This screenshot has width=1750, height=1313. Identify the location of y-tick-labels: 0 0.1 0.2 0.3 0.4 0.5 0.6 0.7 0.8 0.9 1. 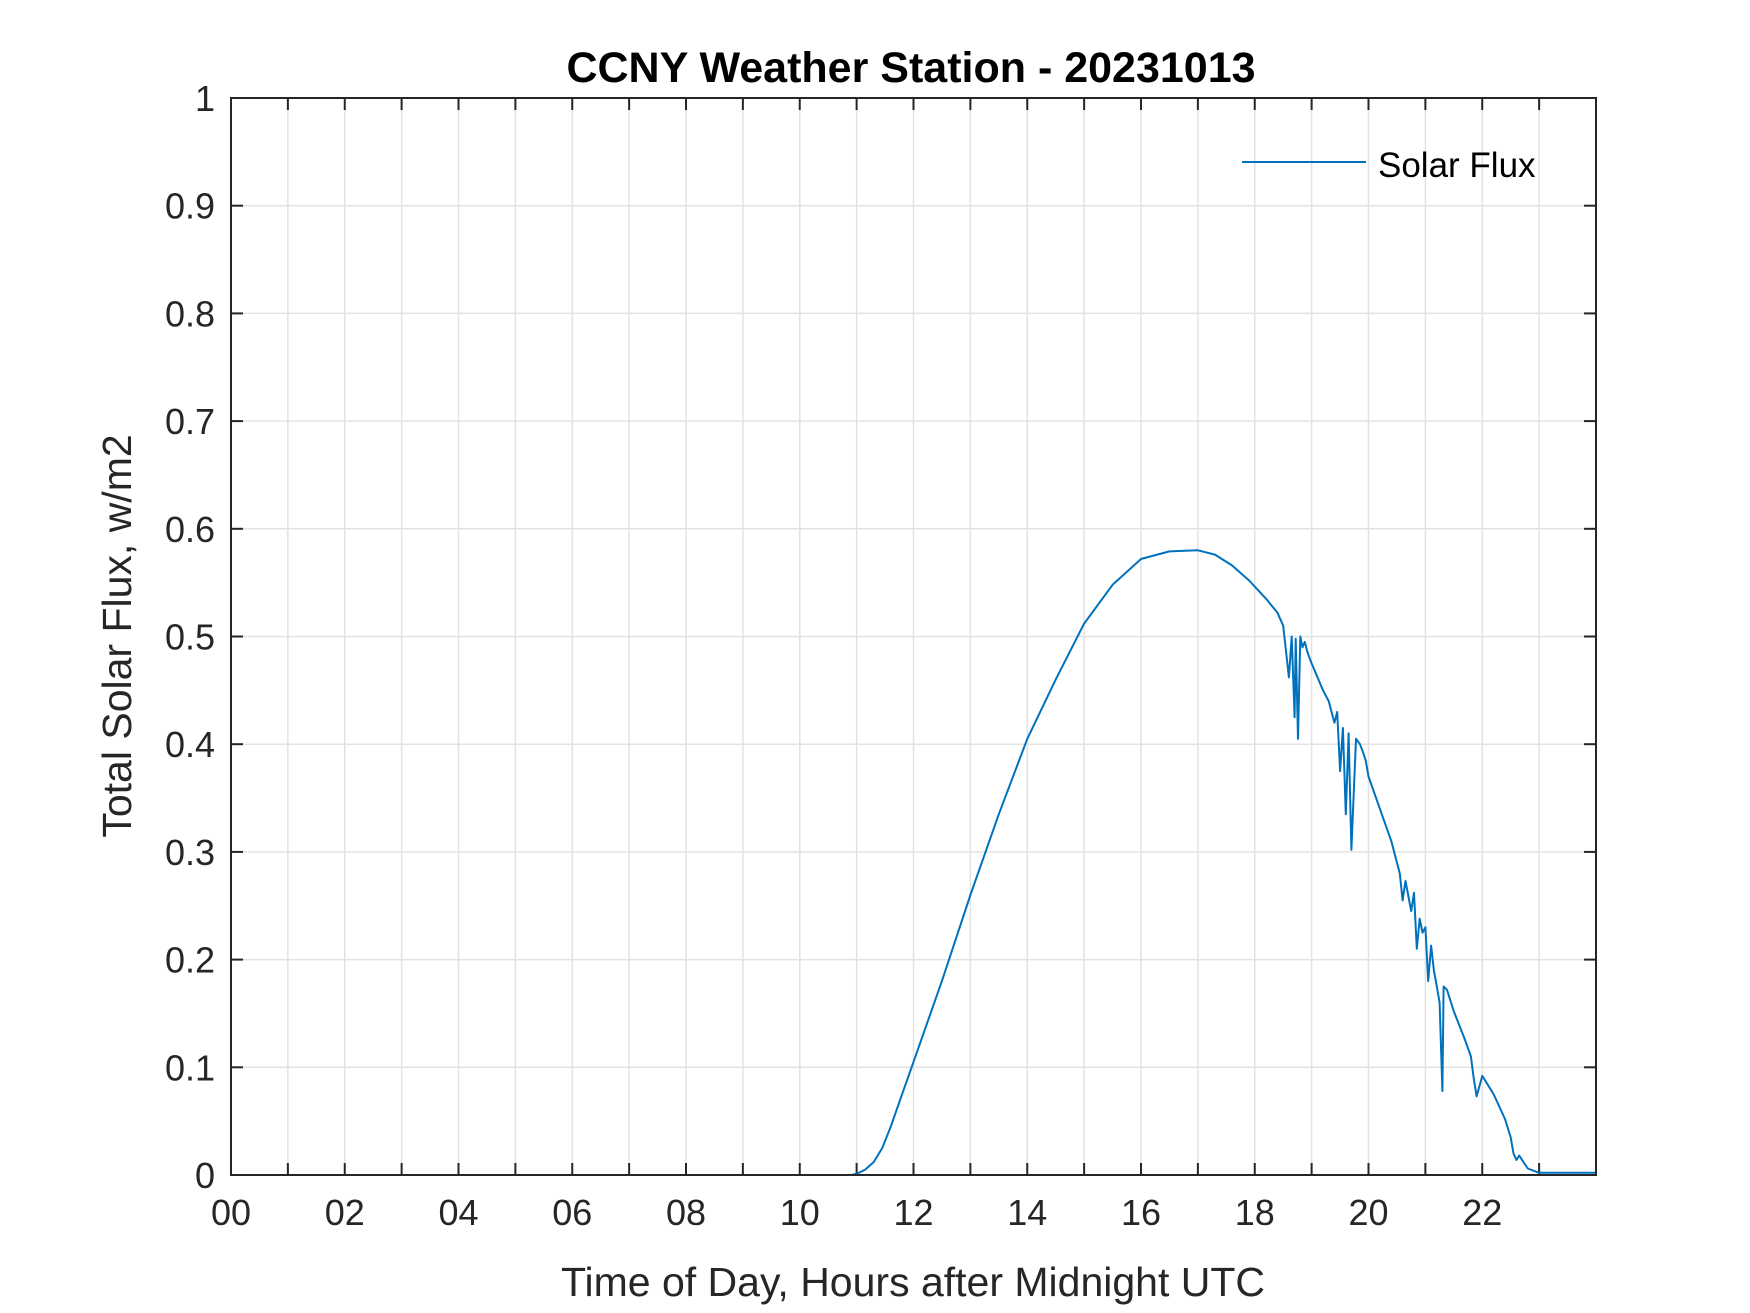
(190, 637).